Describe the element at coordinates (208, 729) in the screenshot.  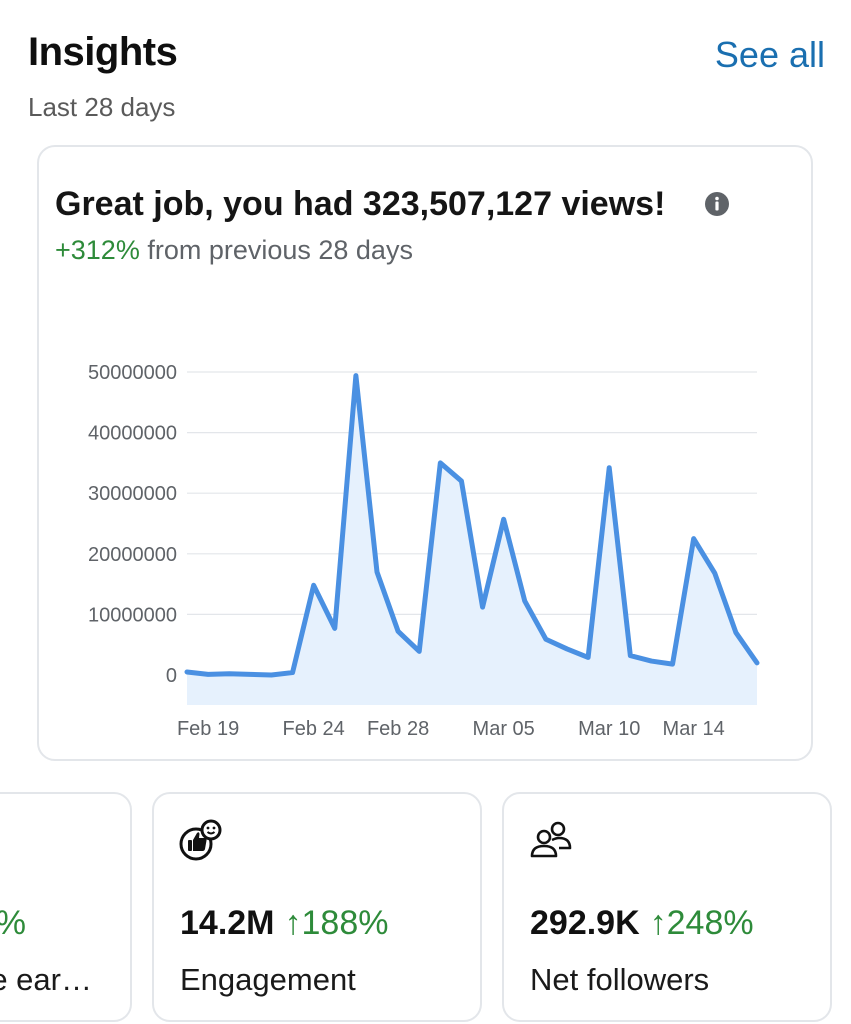
I see `x-tick-label: Feb 19` at that location.